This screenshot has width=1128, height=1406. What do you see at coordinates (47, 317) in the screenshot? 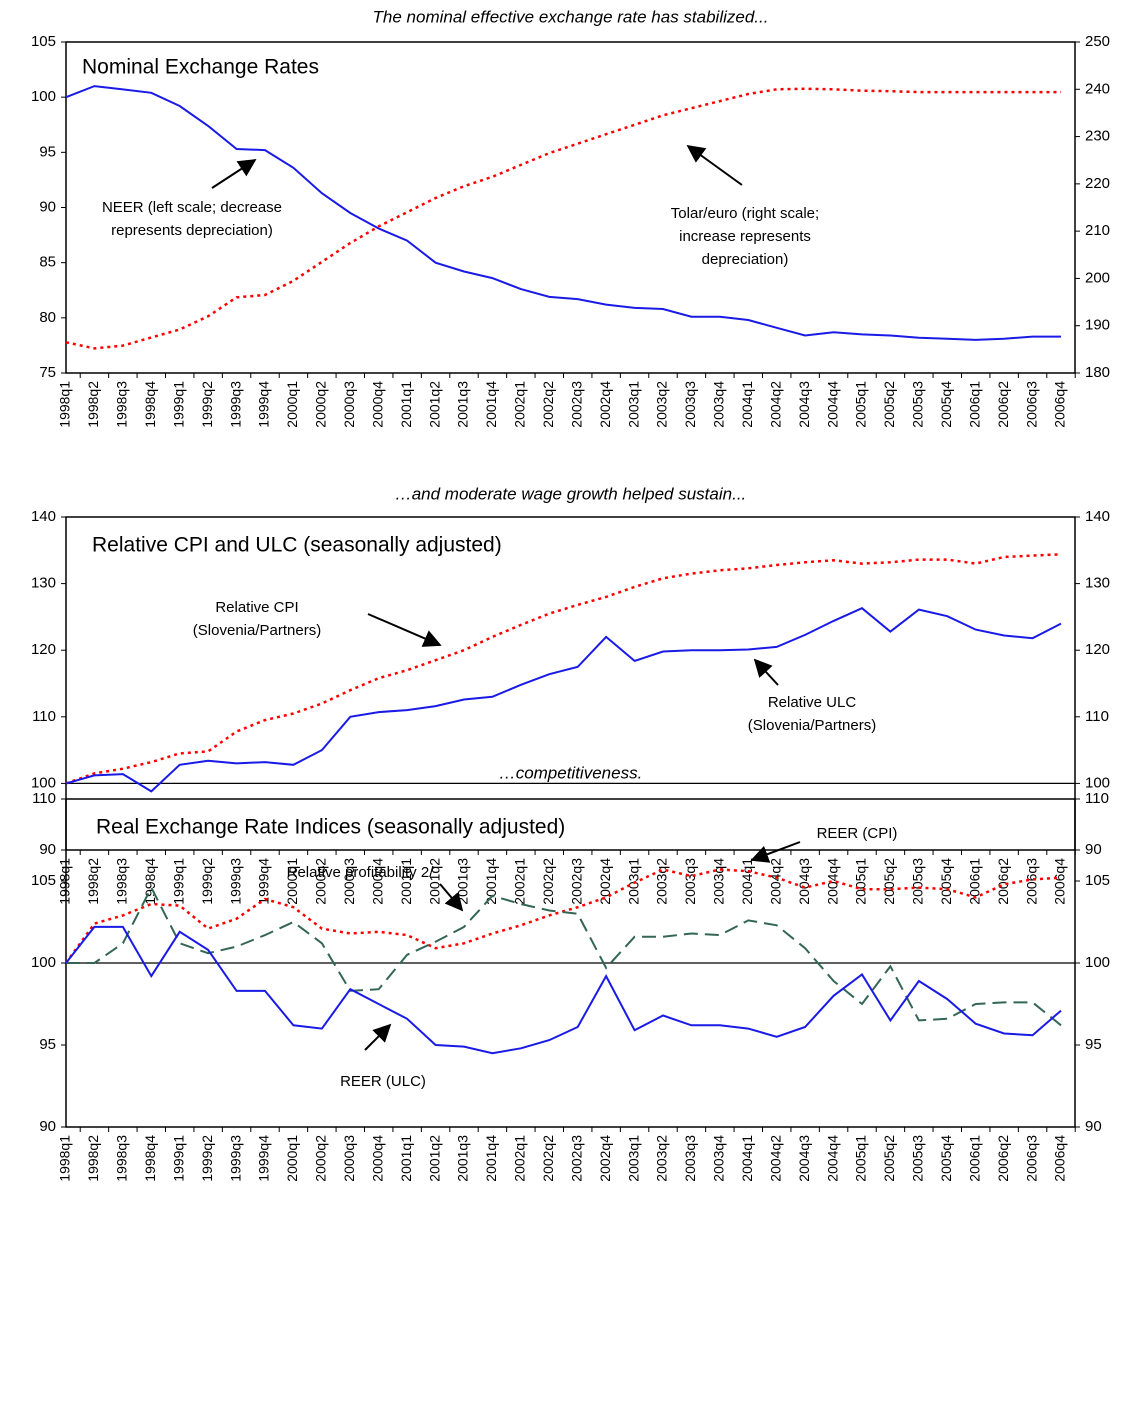
I see `y-tick-label: 80` at bounding box center [47, 317].